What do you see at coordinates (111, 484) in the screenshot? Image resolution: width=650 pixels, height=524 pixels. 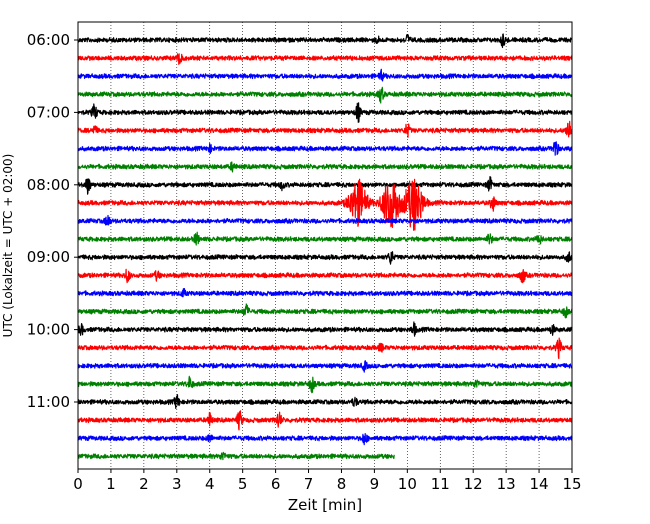 I see `x-tick-label: 1` at bounding box center [111, 484].